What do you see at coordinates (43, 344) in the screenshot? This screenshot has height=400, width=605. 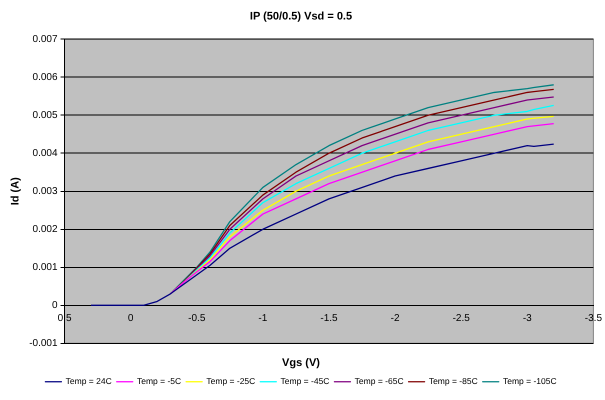 I see `y-tick-label: -0.001` at bounding box center [43, 344].